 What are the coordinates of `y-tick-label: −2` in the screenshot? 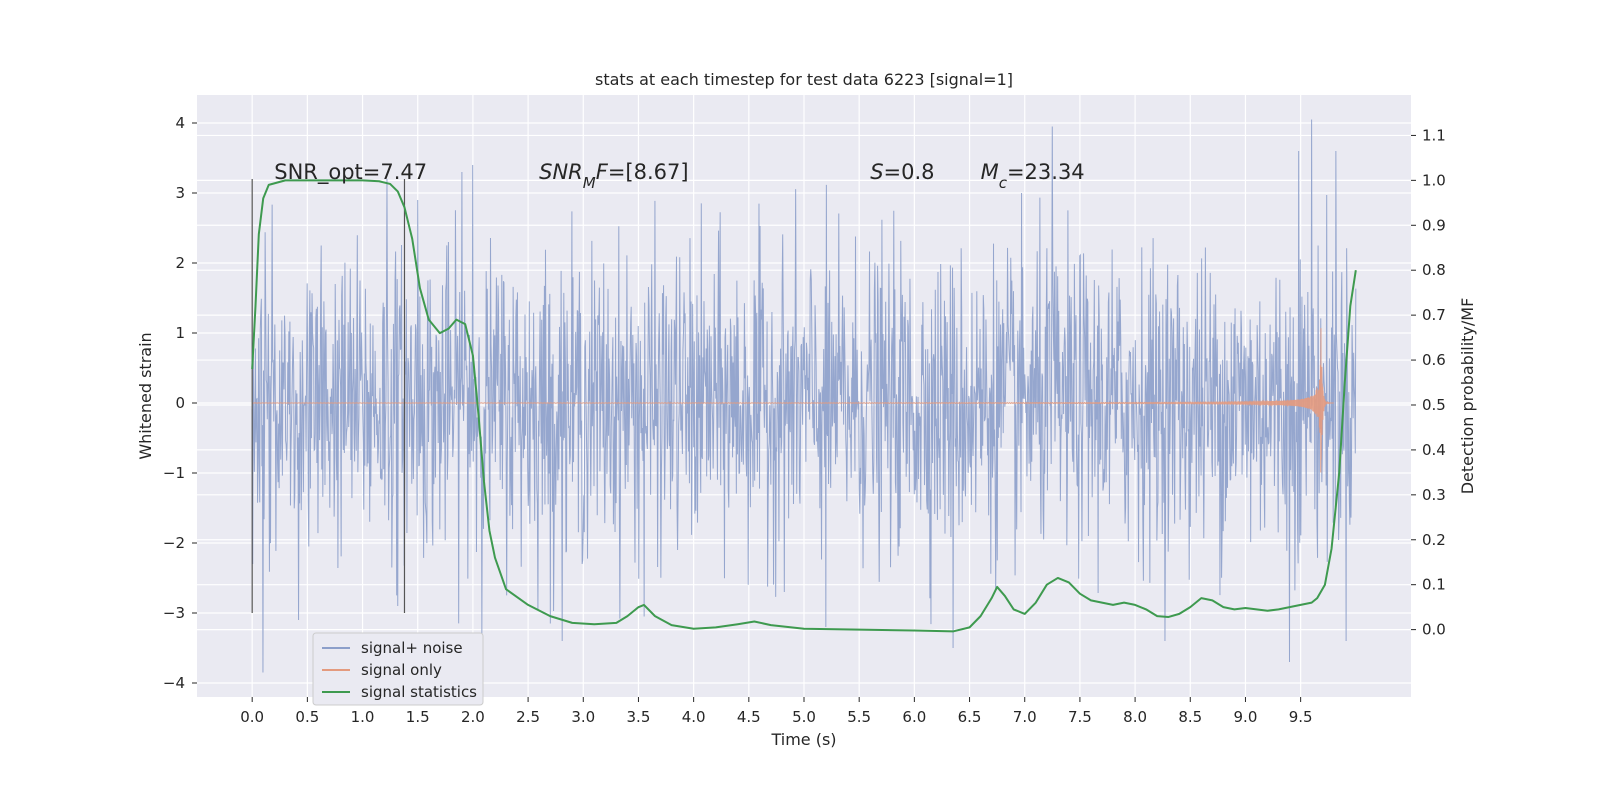 It's located at (174, 543).